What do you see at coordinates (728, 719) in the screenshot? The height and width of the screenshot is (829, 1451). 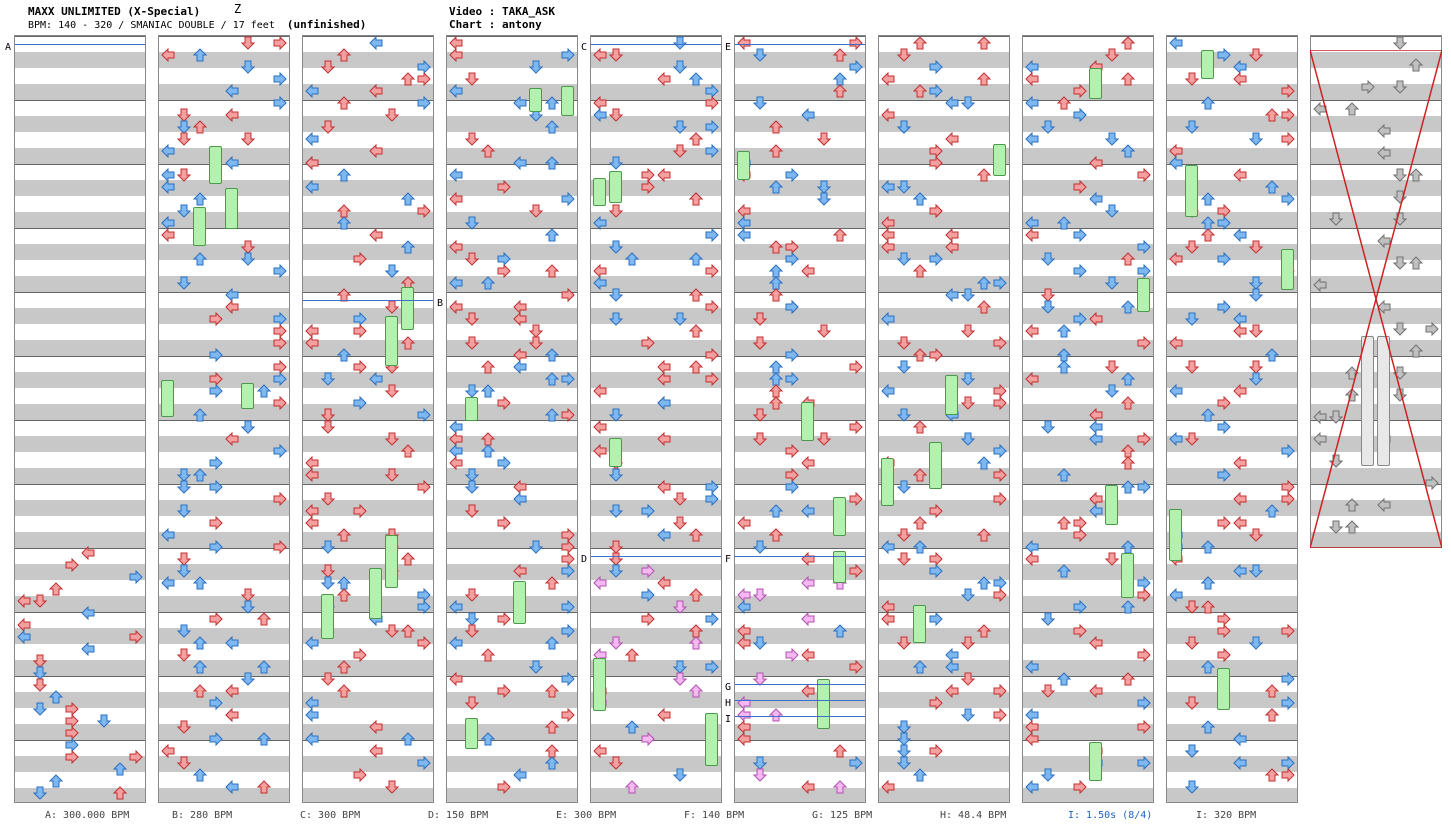 I see `section-letter-i: I` at bounding box center [728, 719].